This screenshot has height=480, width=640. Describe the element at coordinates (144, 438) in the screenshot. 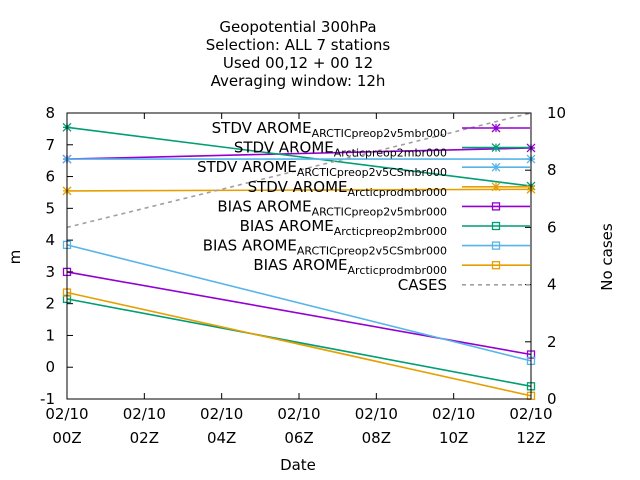

I see `x-tick-label: 02Z` at that location.